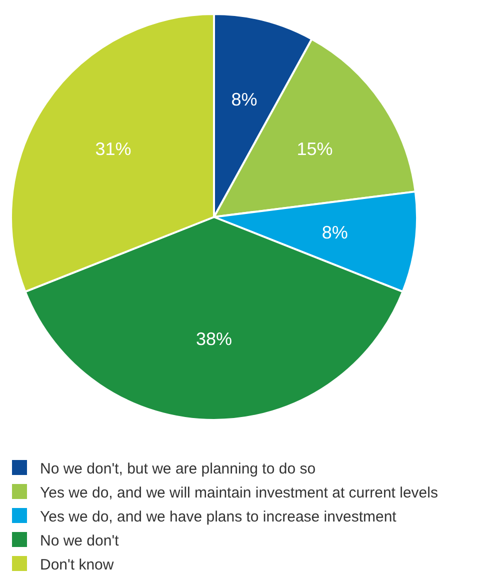 This screenshot has width=500, height=575. Describe the element at coordinates (219, 517) in the screenshot. I see `legend-label: Yes we do, and we have plans to increase investment` at that location.